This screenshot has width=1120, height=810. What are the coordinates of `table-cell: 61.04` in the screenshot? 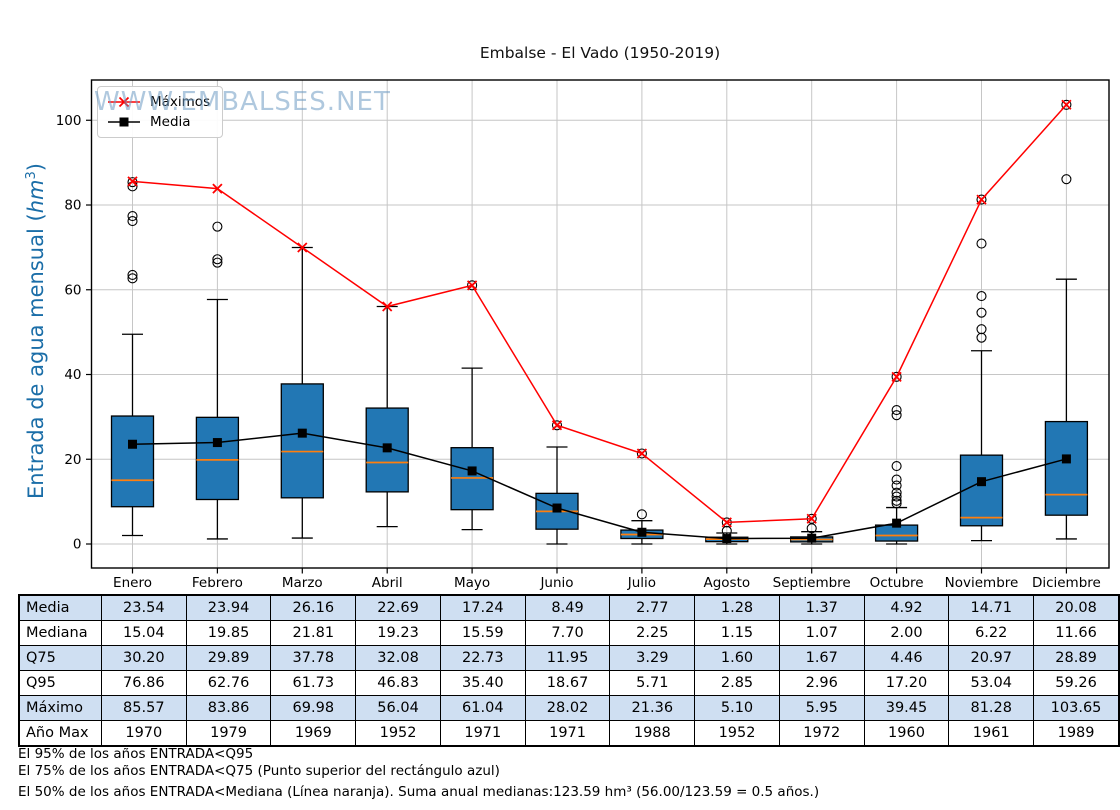 It's located at (482, 708).